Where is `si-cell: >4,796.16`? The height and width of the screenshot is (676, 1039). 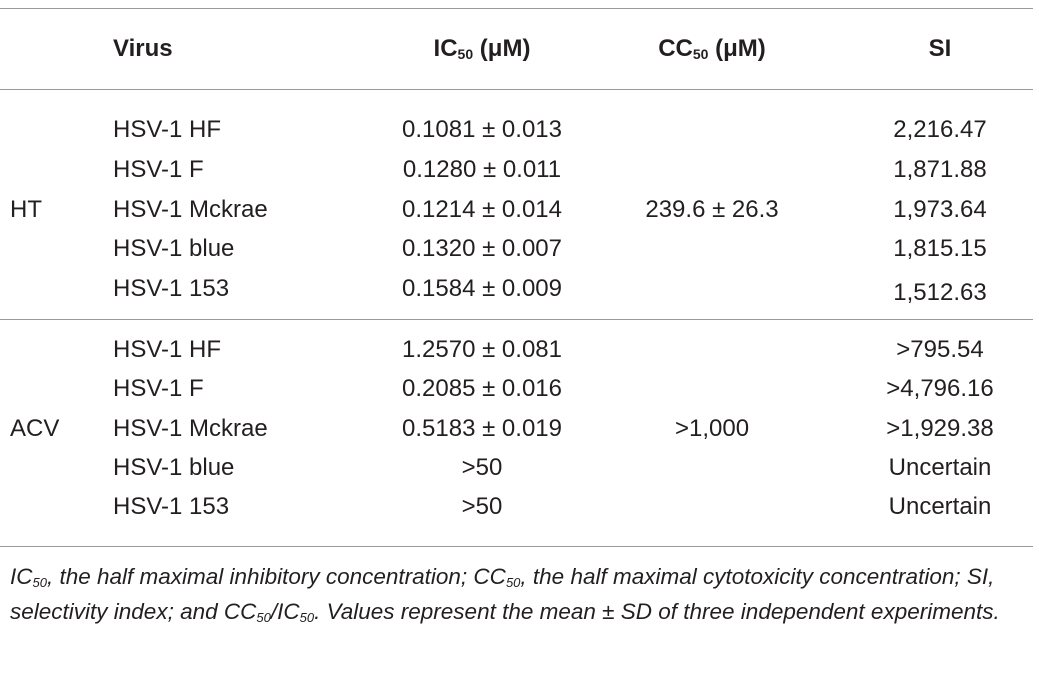
si-cell: >4,796.16 is located at coordinates (940, 388).